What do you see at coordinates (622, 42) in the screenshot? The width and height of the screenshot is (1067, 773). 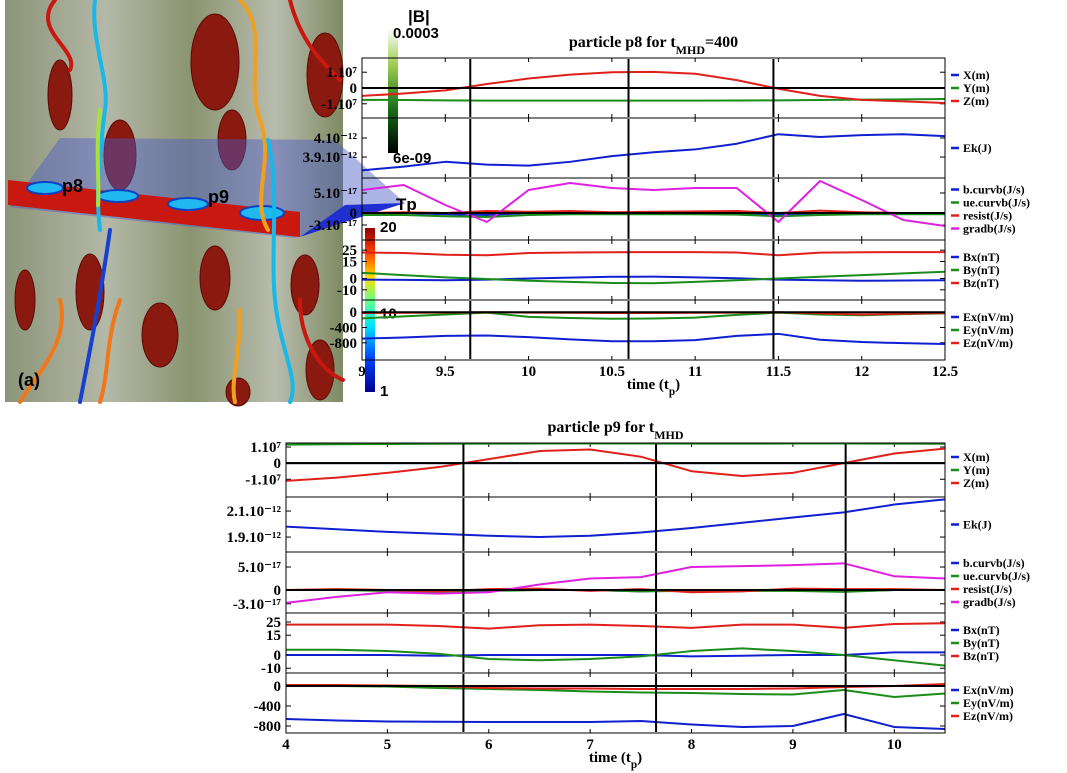 I see `chart-title-text: particle p8 for t` at bounding box center [622, 42].